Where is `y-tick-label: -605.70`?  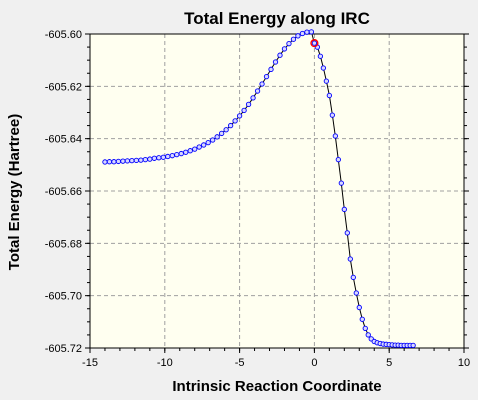
y-tick-label: -605.70 is located at coordinates (63, 297).